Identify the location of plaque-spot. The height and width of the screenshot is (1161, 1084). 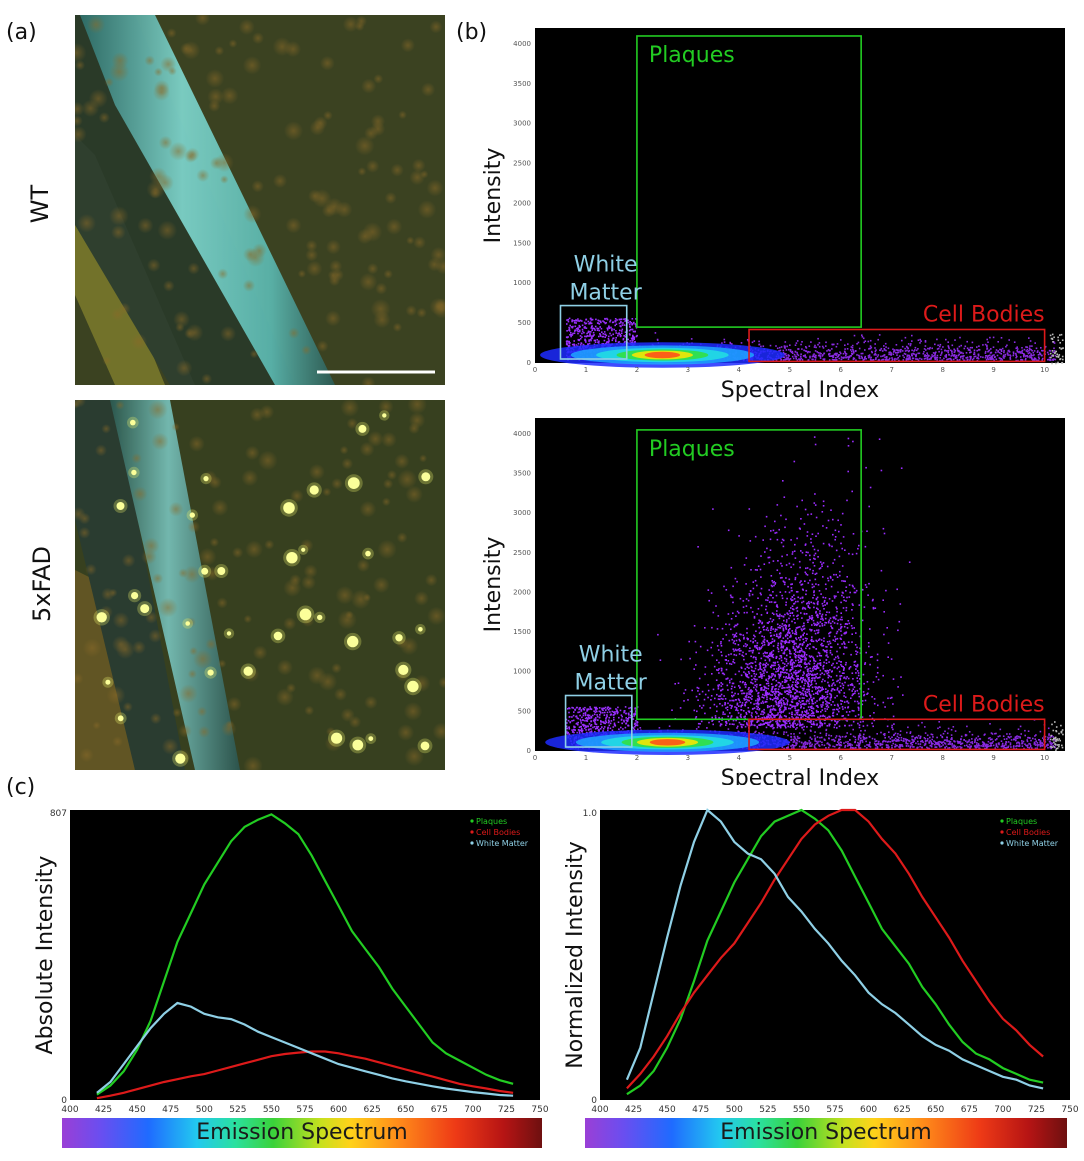
(187, 623).